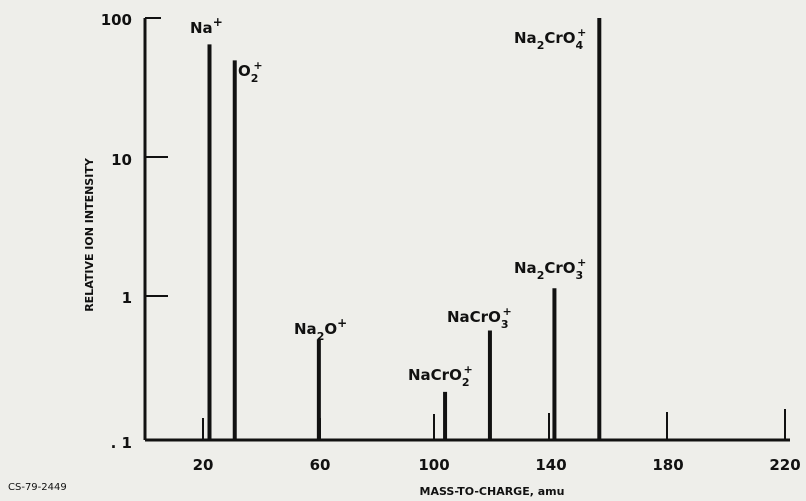 Image resolution: width=806 pixels, height=501 pixels. Describe the element at coordinates (550, 39) in the screenshot. I see `label-na2cro4: Na2CrO4+` at that location.